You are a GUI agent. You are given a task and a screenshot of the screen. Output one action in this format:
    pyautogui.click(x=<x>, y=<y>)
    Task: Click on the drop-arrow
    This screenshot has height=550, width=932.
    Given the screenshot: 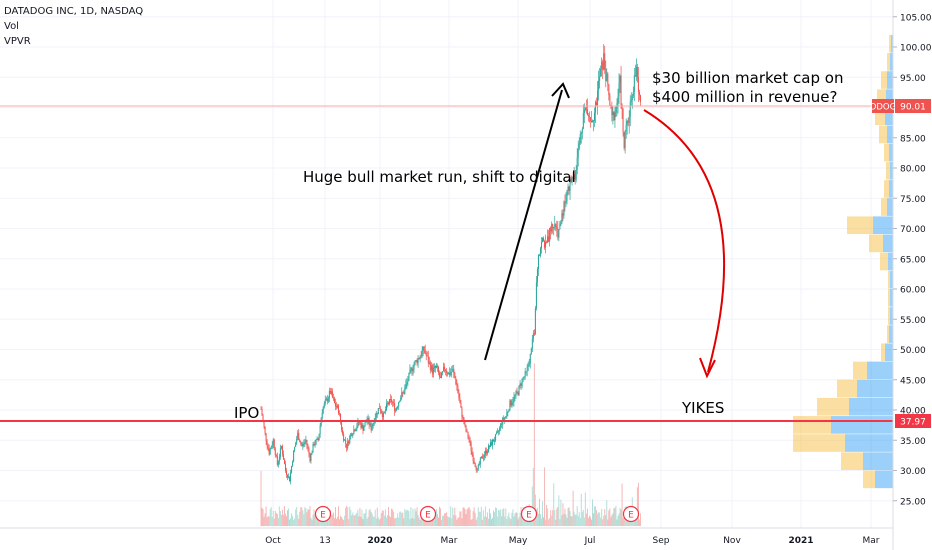 What is the action you would take?
    pyautogui.click(x=684, y=244)
    